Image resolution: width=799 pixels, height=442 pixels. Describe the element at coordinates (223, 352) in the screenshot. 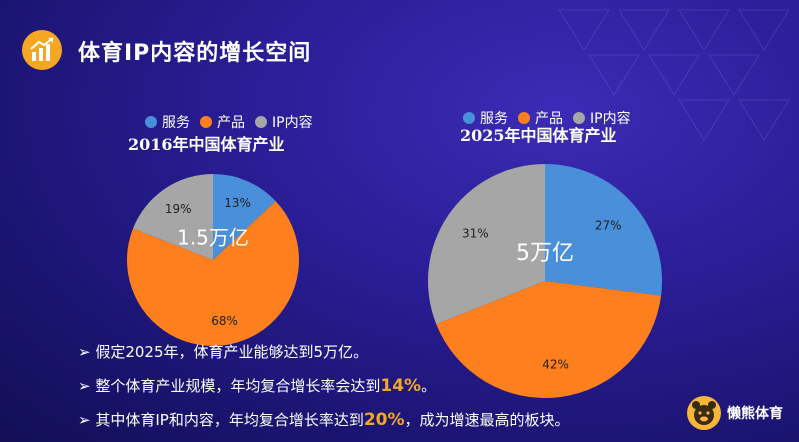

I see `bullet-item: ➢ 假定2025年，体育产业能够达到5万亿。` at that location.